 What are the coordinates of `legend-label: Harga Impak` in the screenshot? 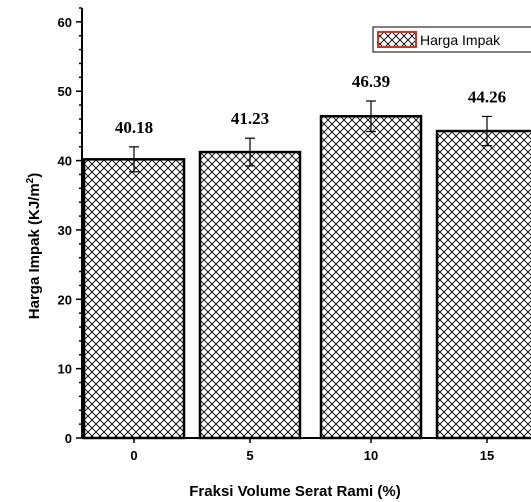 It's located at (460, 40).